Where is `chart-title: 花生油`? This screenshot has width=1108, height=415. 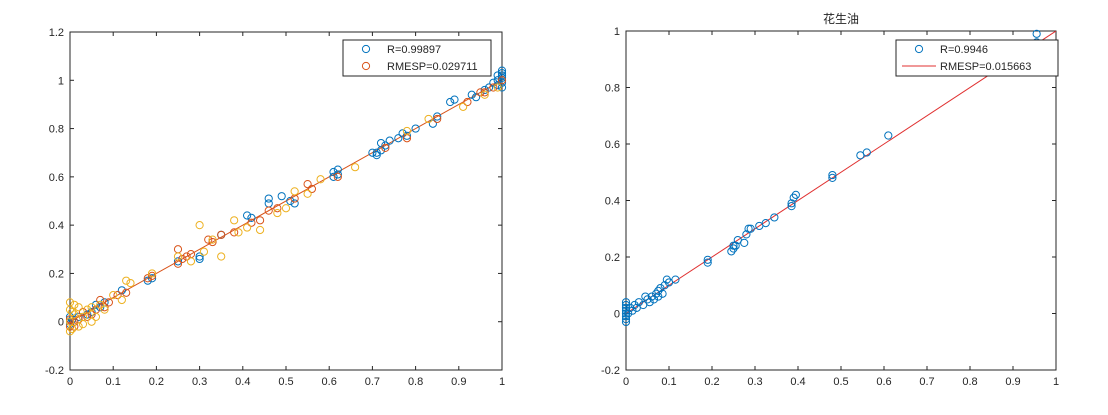
chart-title: 花生油 is located at coordinates (841, 18).